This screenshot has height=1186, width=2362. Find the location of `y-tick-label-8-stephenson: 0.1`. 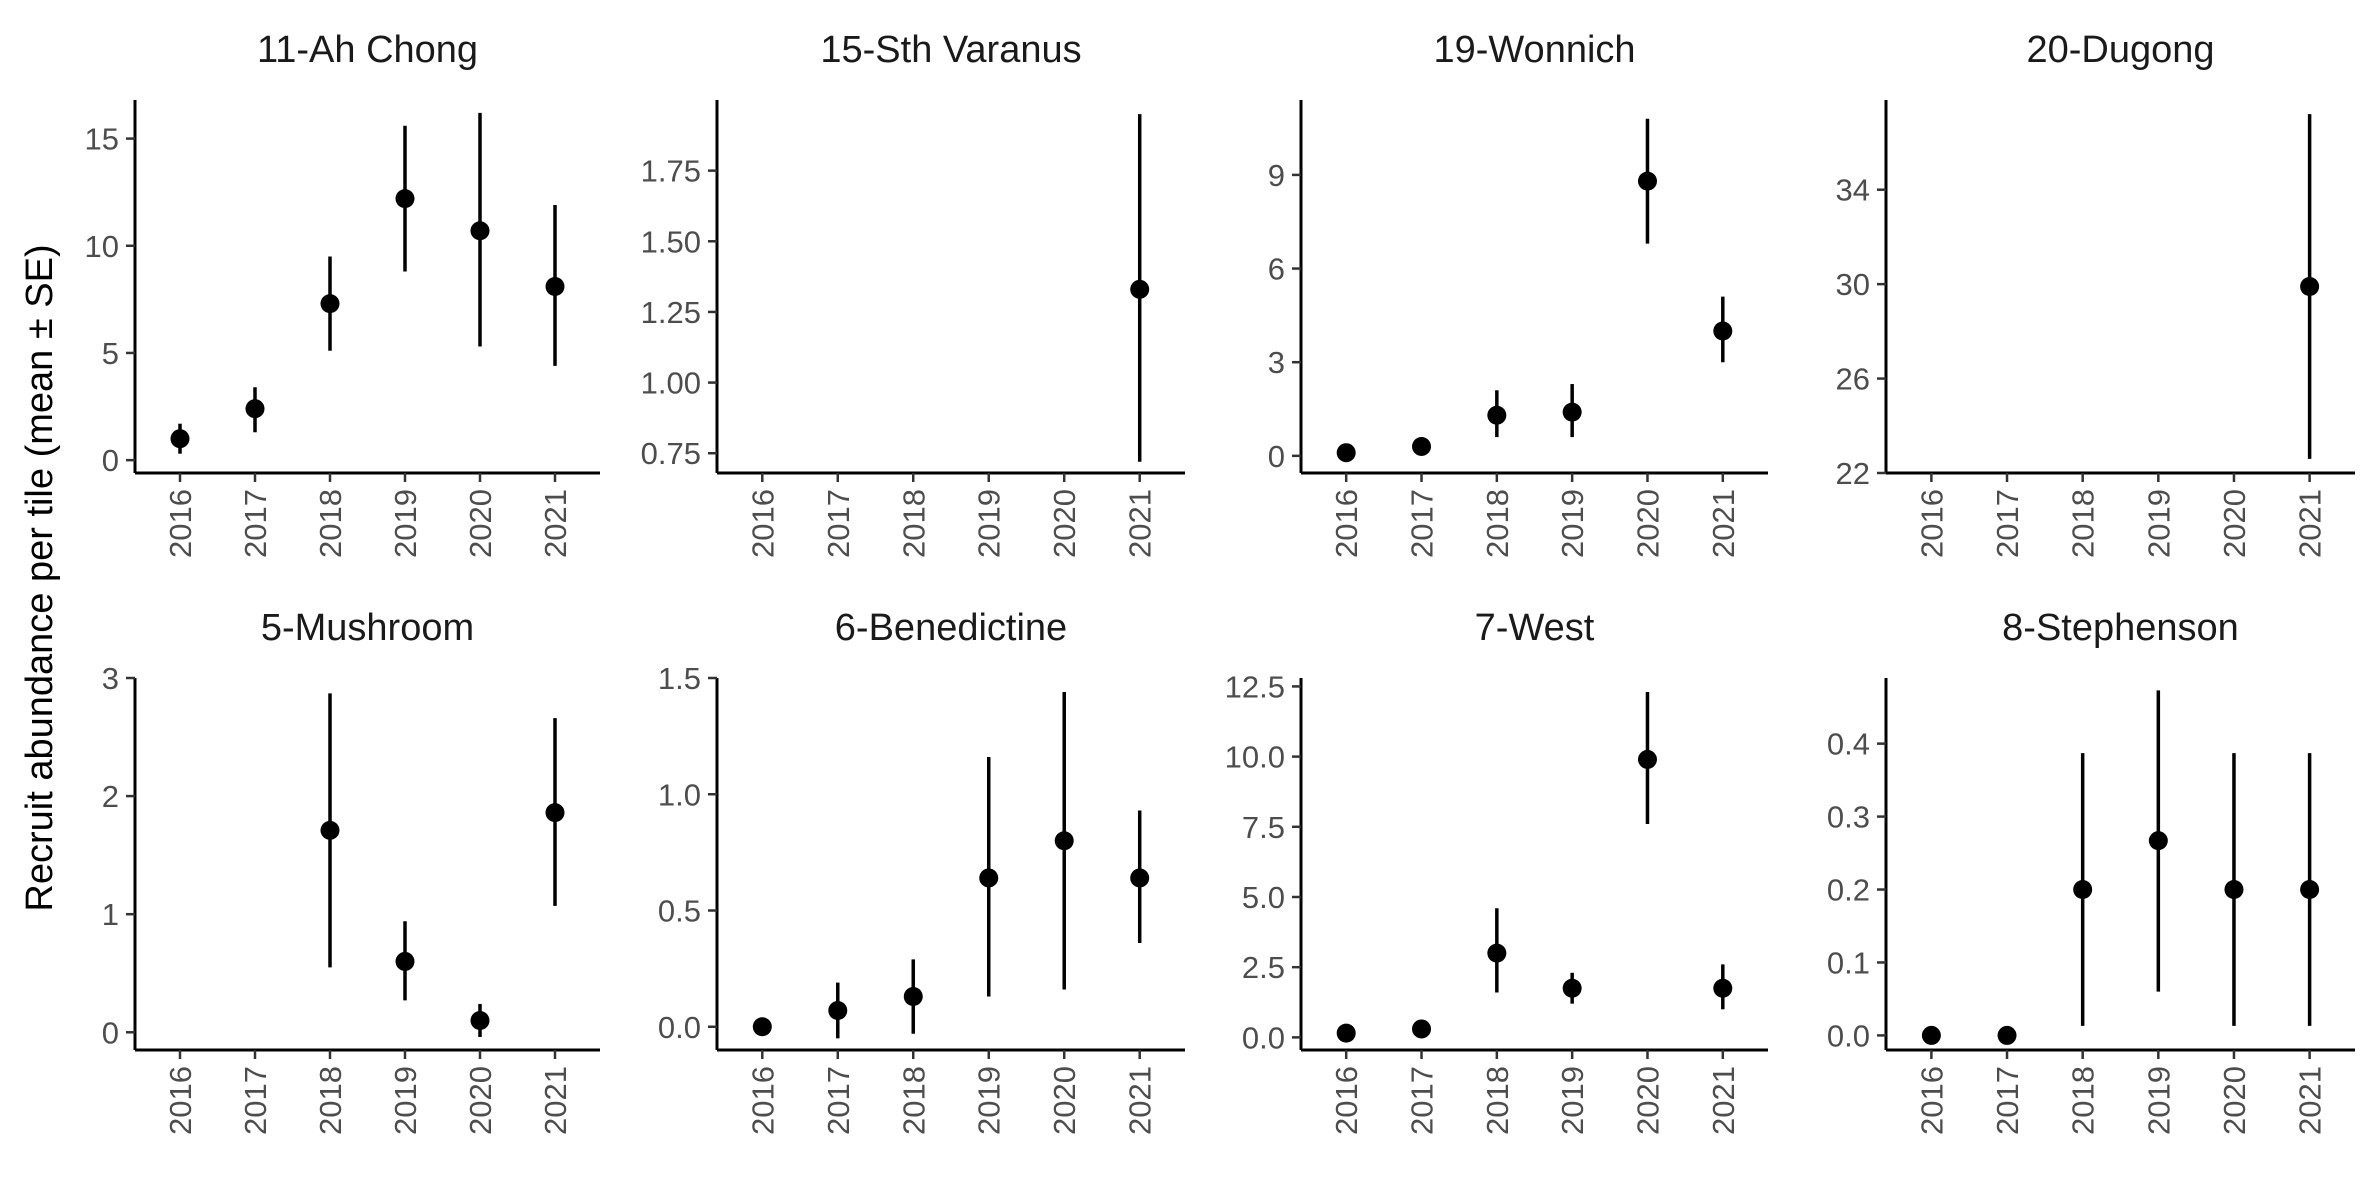

y-tick-label-8-stephenson: 0.1 is located at coordinates (1848, 962).